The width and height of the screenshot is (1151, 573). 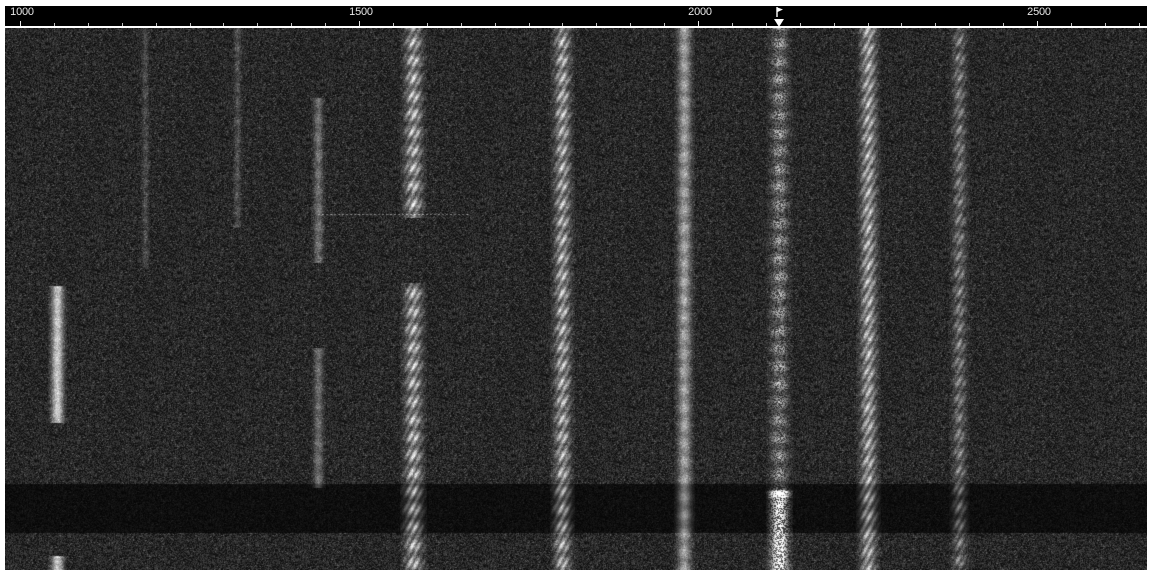 I want to click on frequency-marker-flag-icon, so click(x=779, y=17).